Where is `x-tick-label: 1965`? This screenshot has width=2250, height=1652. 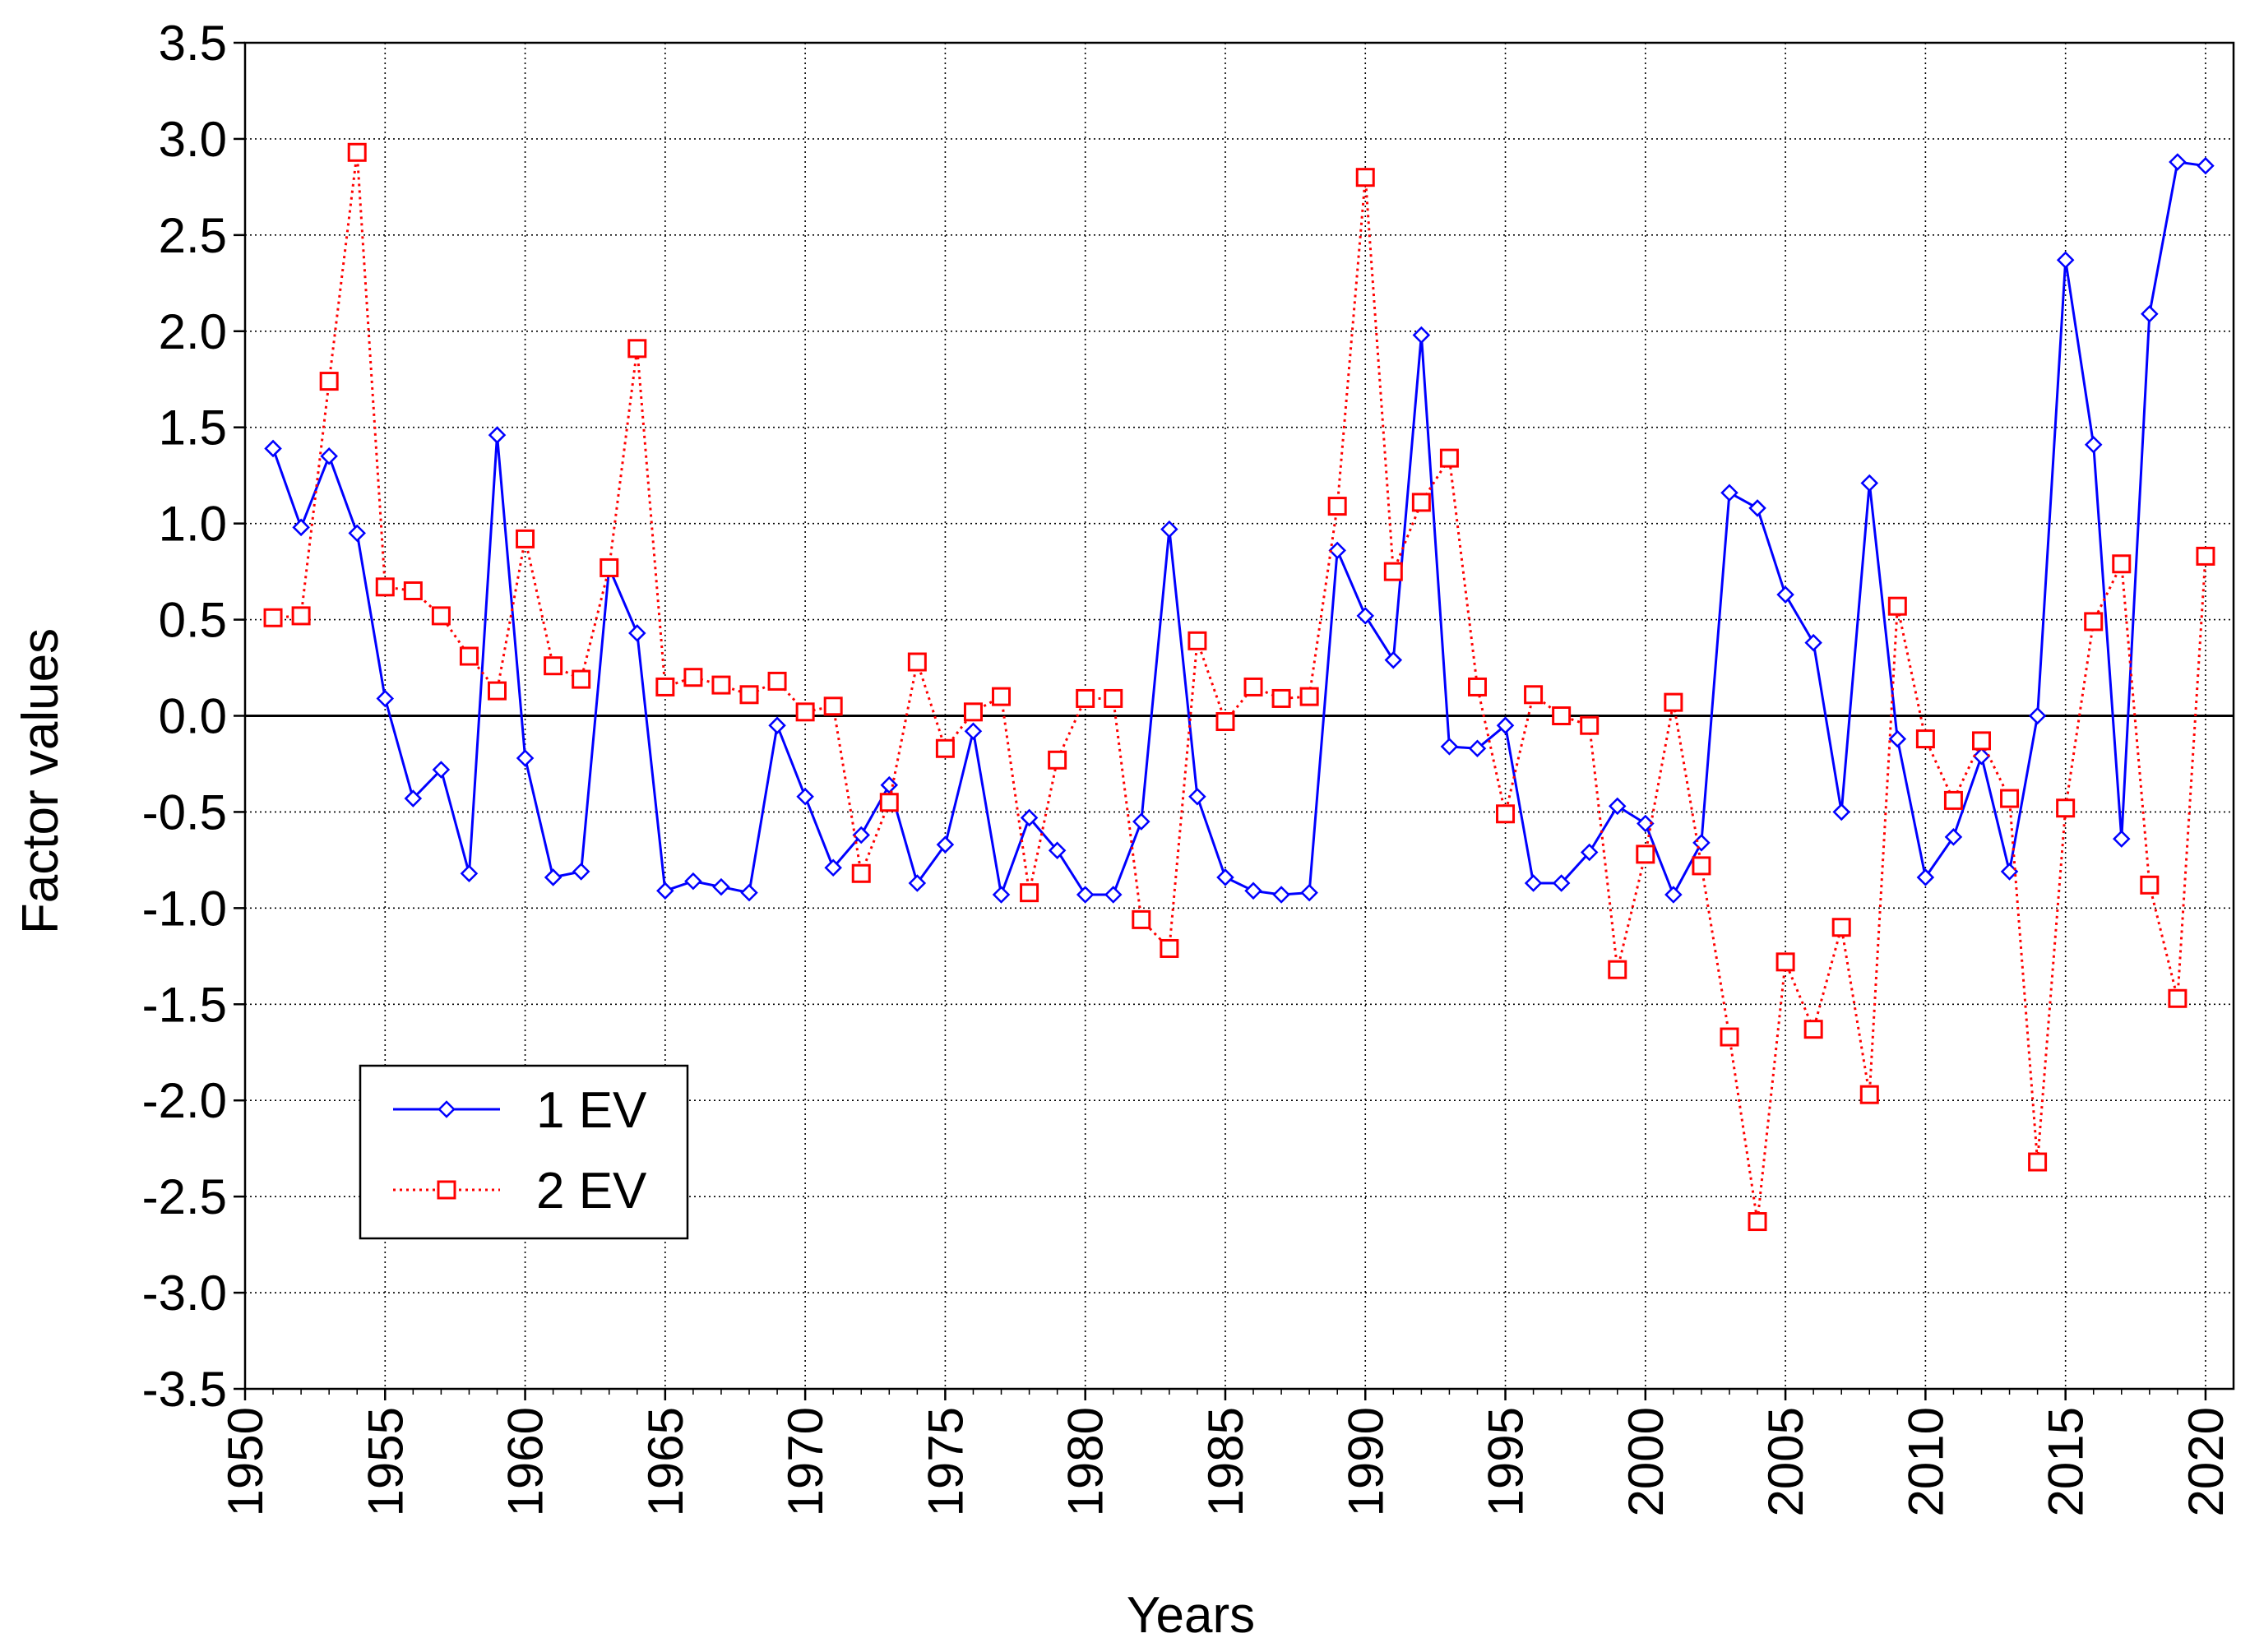 x-tick-label: 1965 is located at coordinates (665, 1462).